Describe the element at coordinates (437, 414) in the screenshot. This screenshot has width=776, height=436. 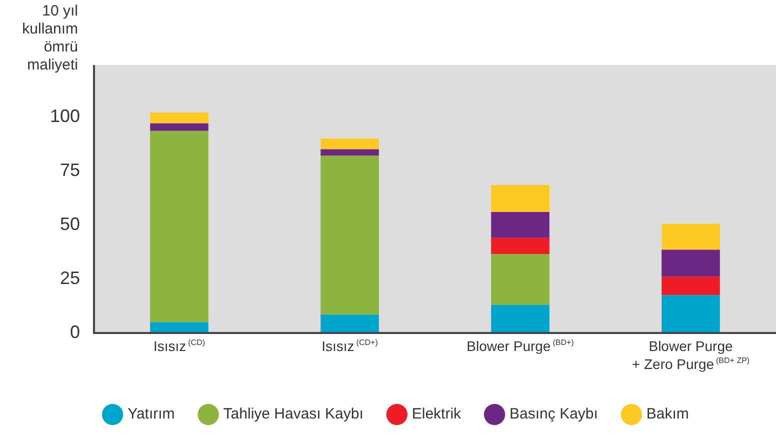
I see `legend-label: Elektrik` at that location.